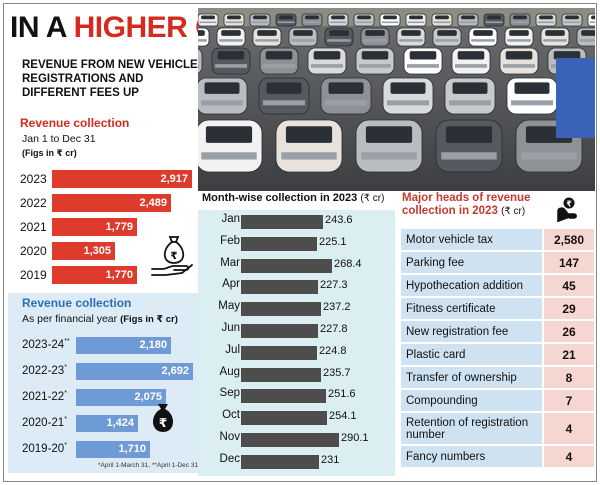 The height and width of the screenshot is (485, 600). I want to click on fy-note: (Figs in ₹ cr), so click(149, 319).